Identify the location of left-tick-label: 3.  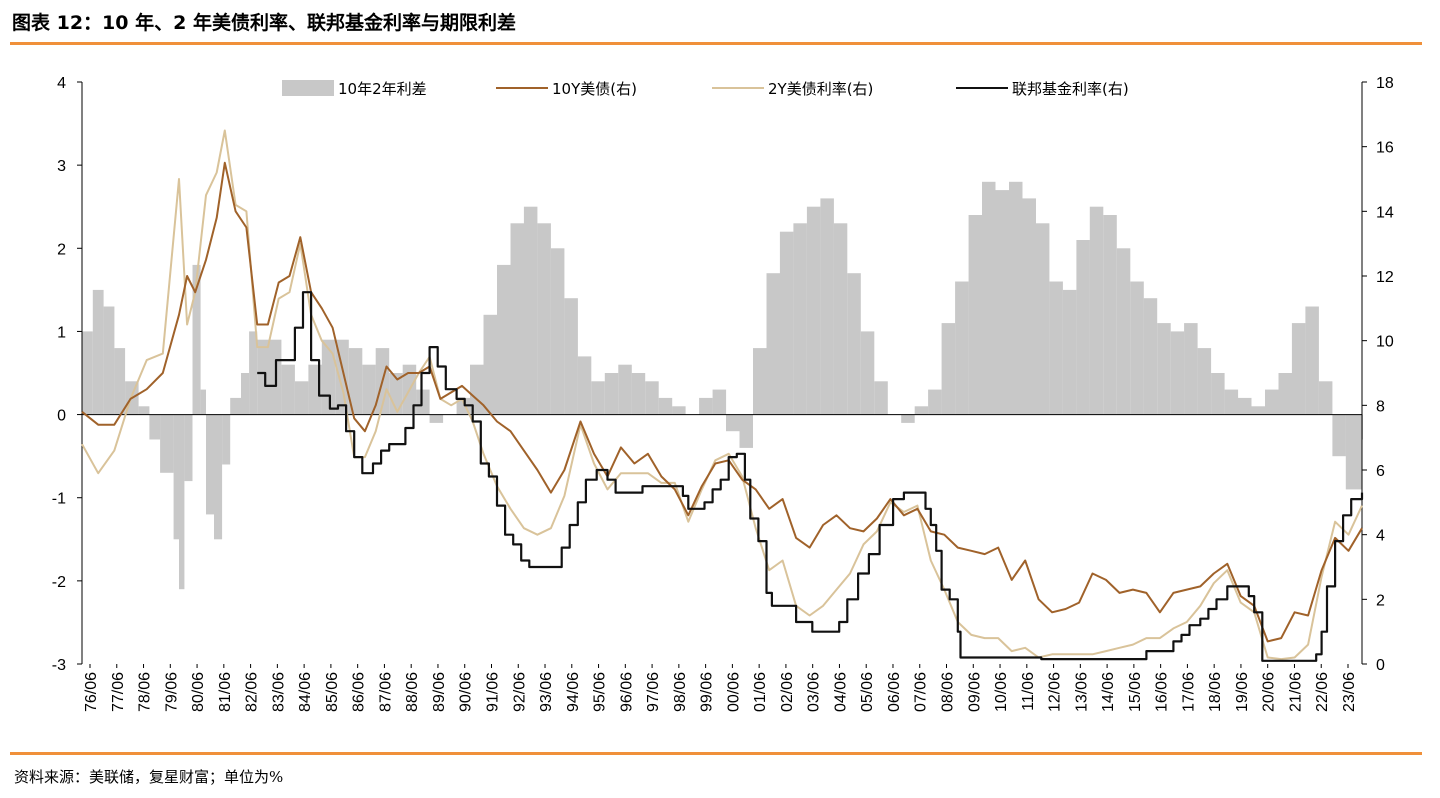
(61, 166).